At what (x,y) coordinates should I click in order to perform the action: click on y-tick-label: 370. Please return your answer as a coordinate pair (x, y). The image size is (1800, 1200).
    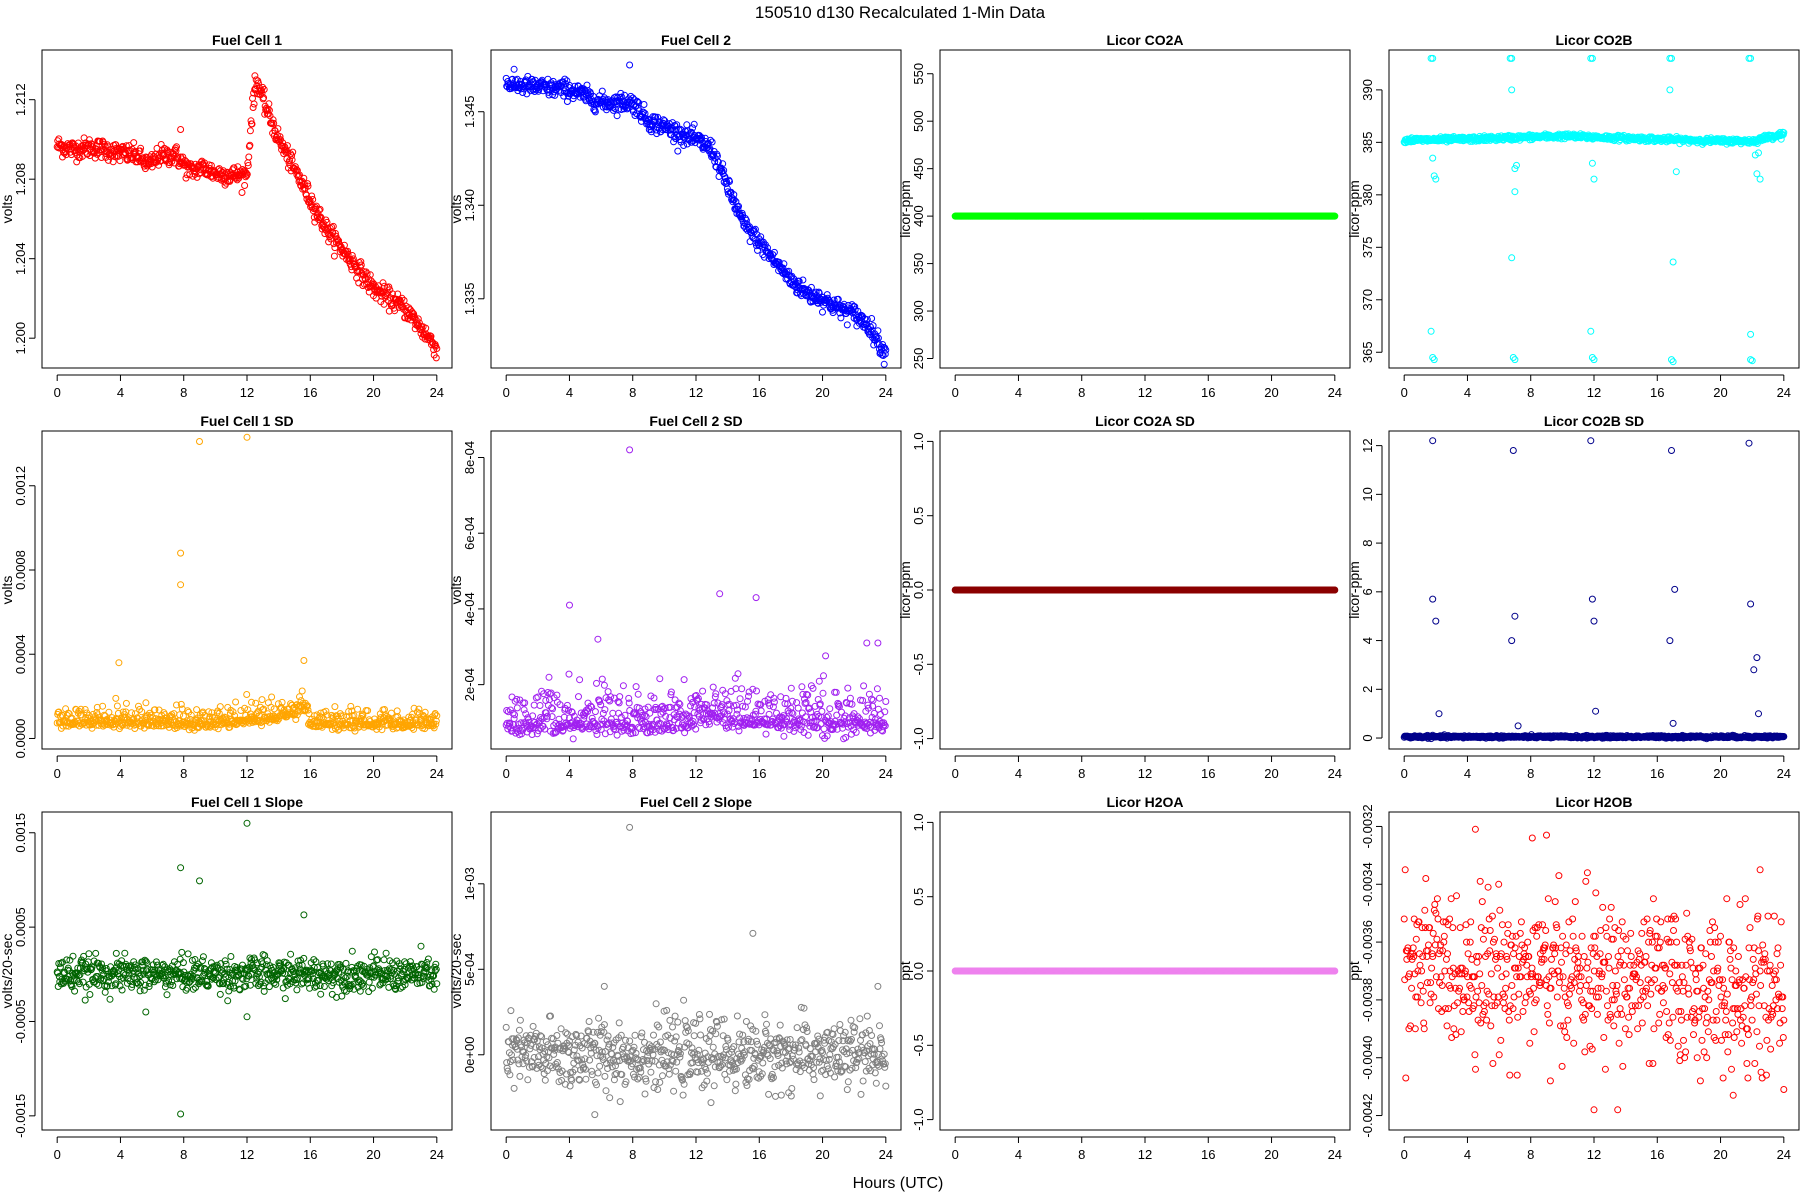
    Looking at the image, I should click on (1367, 300).